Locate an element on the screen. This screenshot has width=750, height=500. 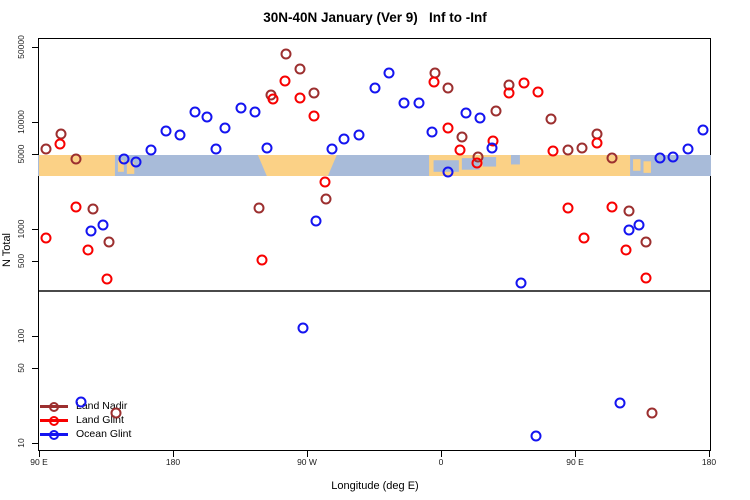
panel-divider-line is located at coordinates (374, 291).